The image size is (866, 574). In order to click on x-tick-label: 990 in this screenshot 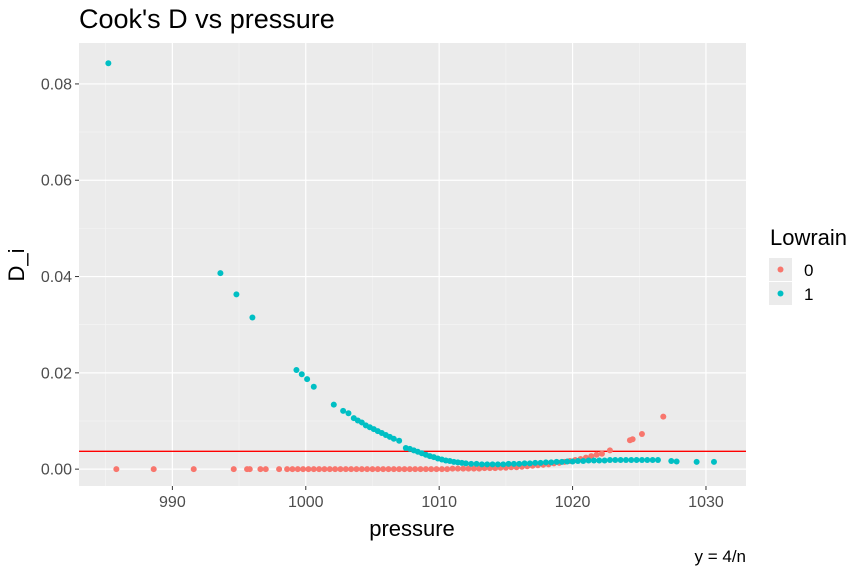, I will do `click(172, 502)`.